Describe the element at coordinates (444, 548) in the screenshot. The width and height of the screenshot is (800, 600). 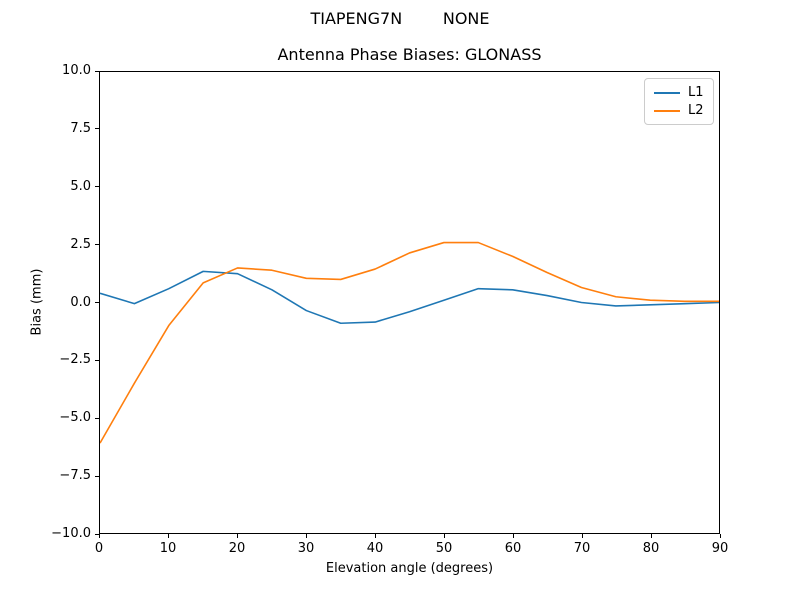
I see `x-tick-label: 50` at that location.